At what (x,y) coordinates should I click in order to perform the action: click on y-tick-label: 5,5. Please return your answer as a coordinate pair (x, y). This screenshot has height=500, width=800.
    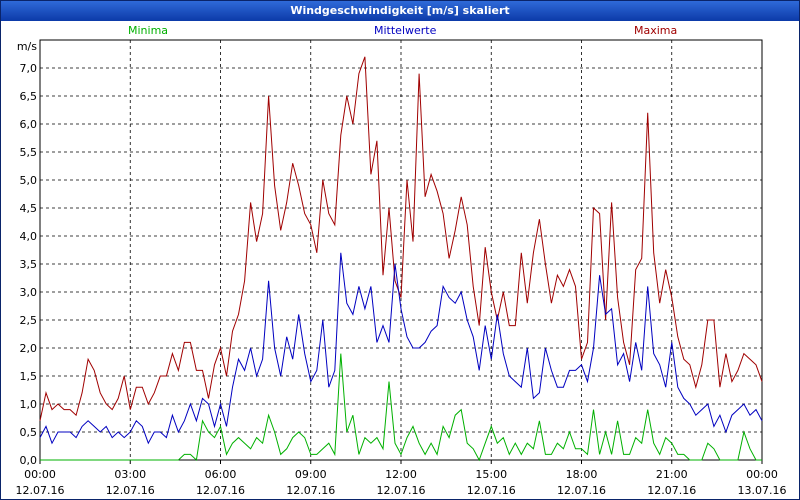
    Looking at the image, I should click on (29, 152).